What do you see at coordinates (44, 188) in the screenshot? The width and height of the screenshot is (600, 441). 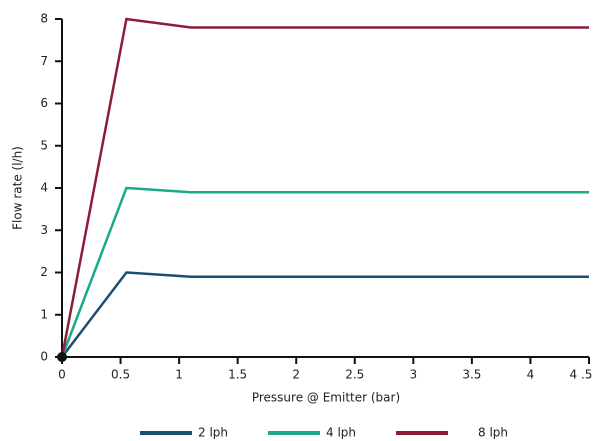 I see `y-tick-label: 4` at bounding box center [44, 188].